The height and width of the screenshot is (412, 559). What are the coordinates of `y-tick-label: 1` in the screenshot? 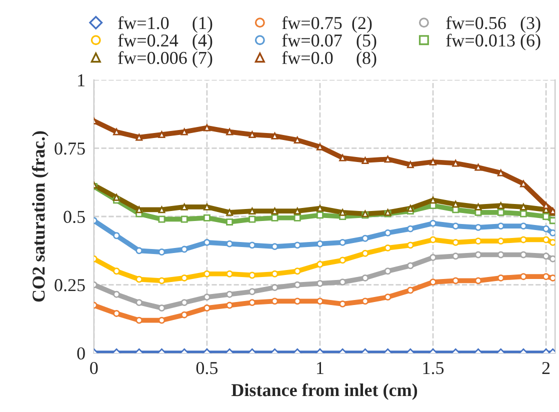 It's located at (81, 80).